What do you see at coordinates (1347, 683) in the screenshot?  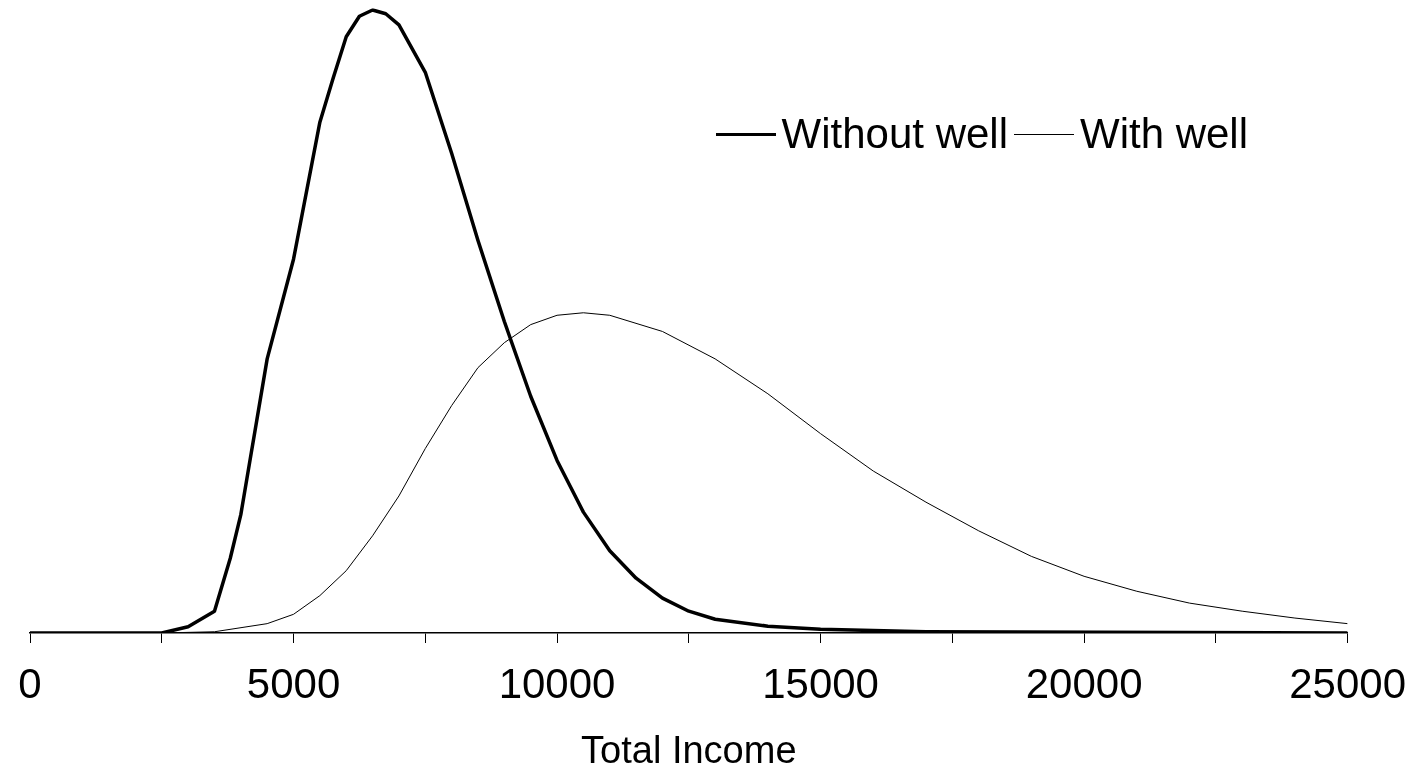 I see `x-tick-label: 25000` at bounding box center [1347, 683].